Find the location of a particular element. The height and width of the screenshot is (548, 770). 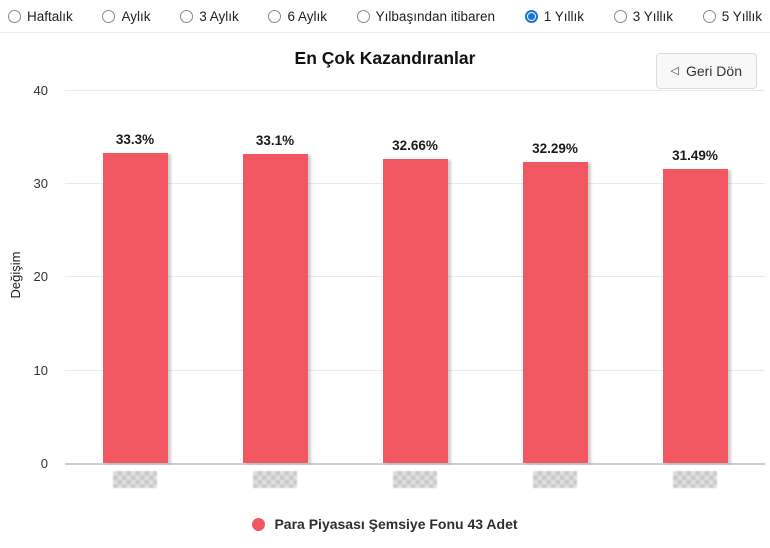

period-radio-aylık: Aylık is located at coordinates (126, 16).